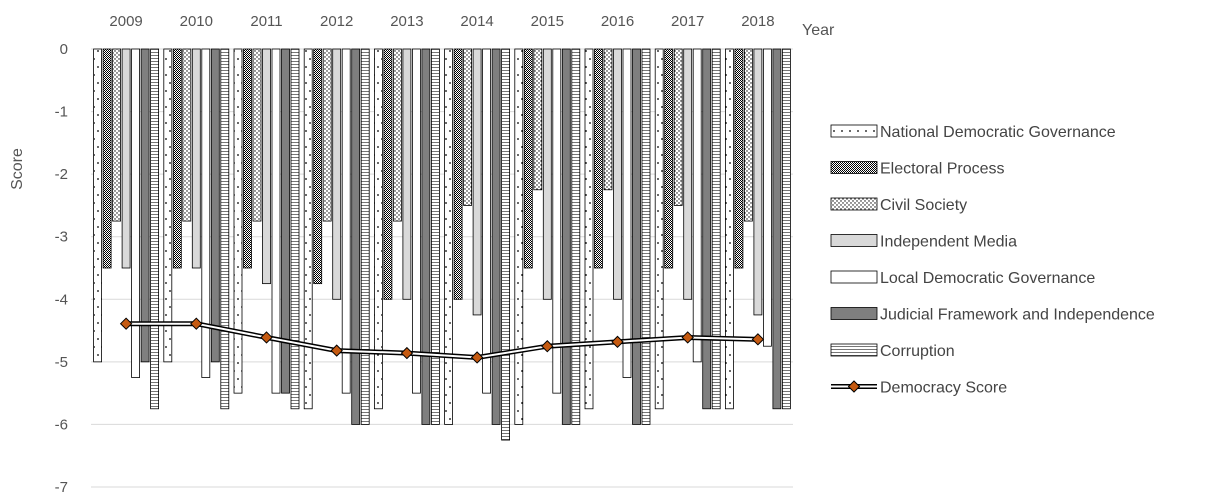  I want to click on legend-label: National Democratic Governance, so click(998, 132).